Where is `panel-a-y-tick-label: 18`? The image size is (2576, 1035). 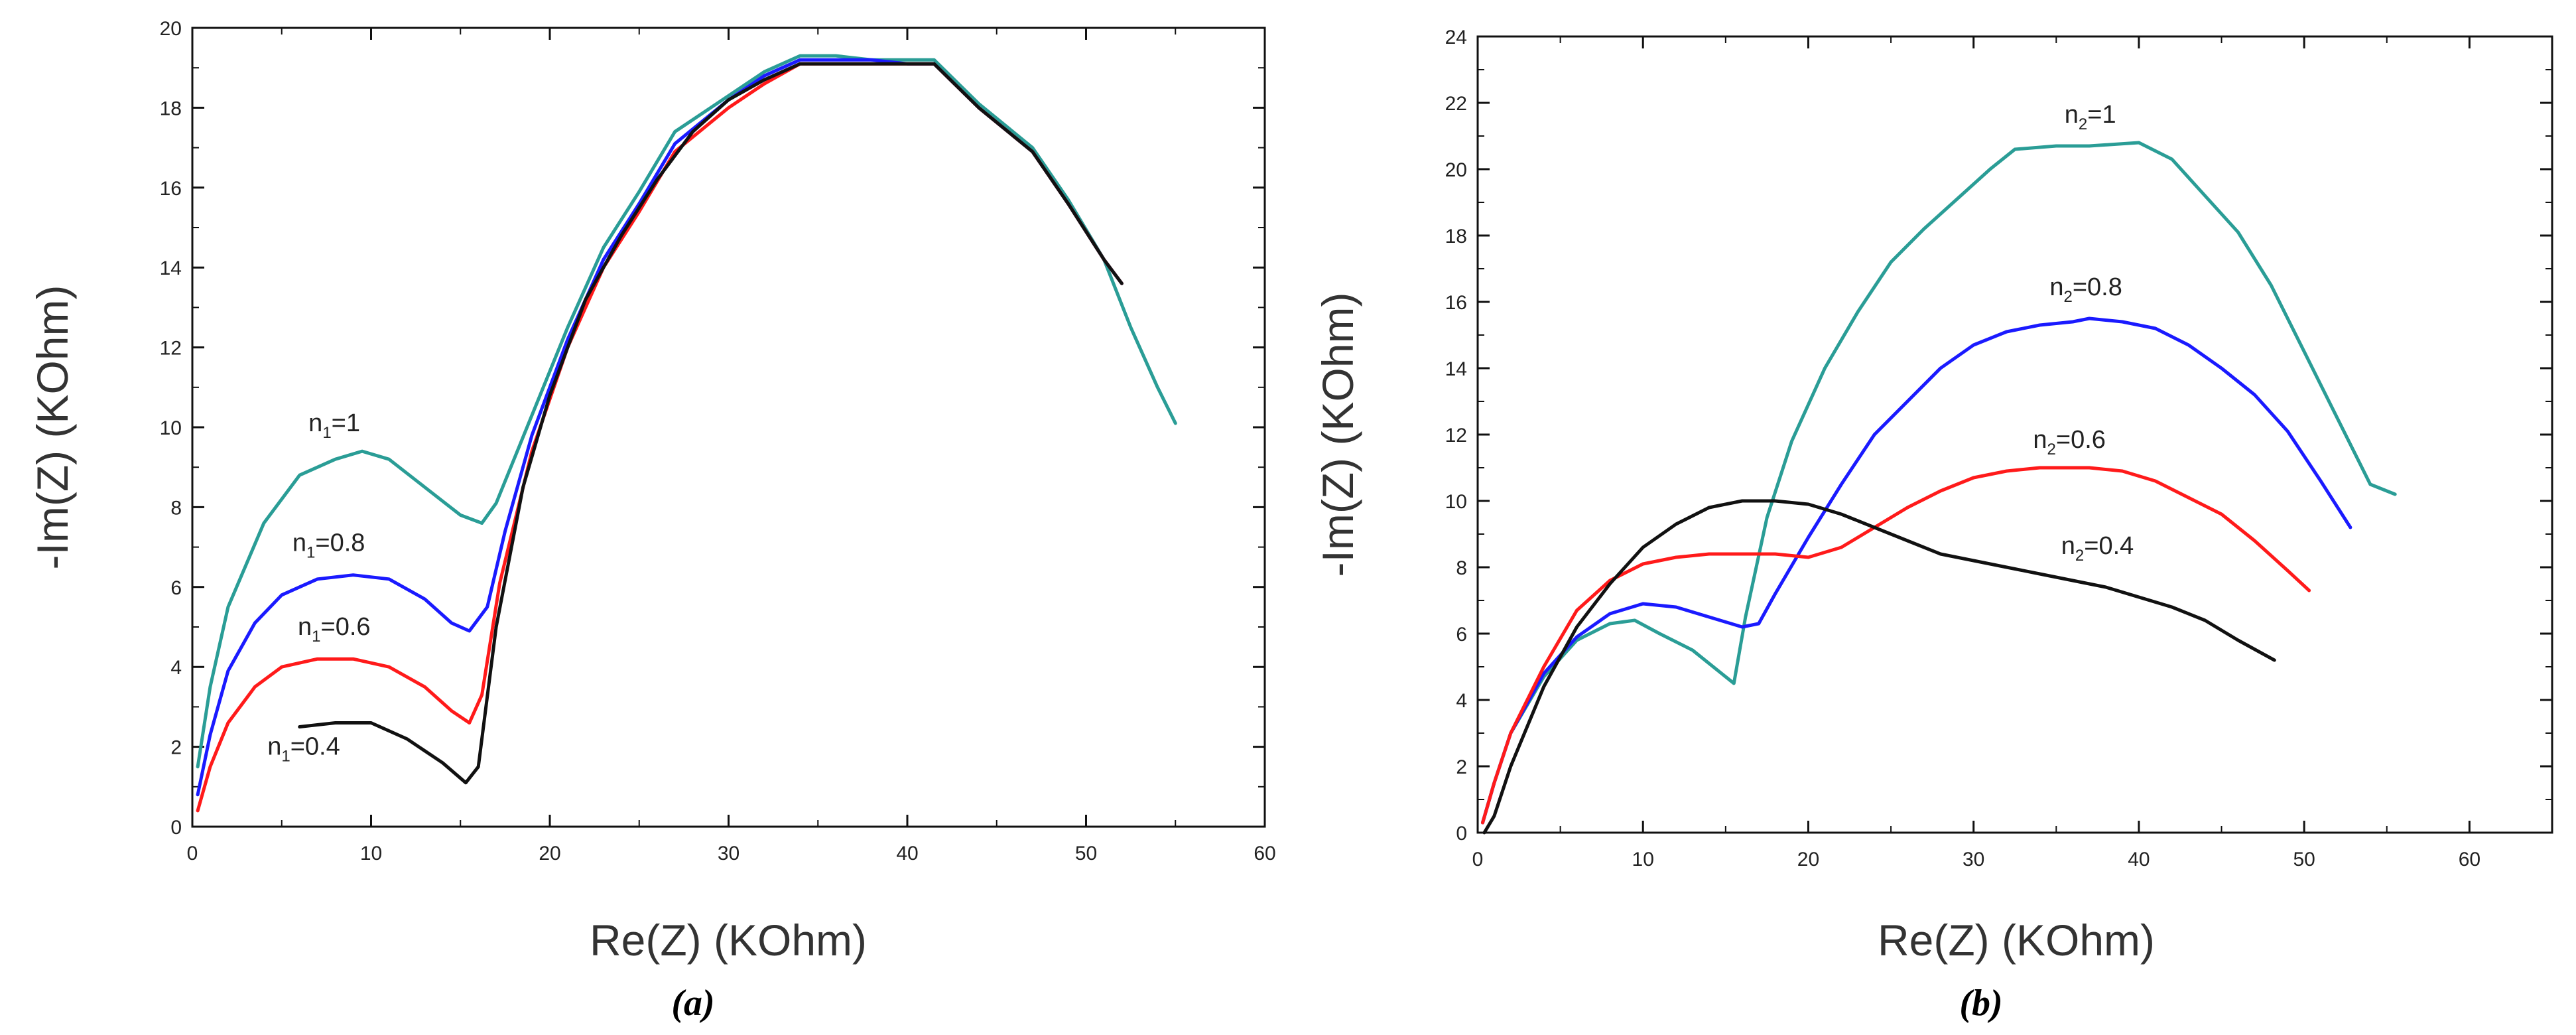 panel-a-y-tick-label: 18 is located at coordinates (171, 108).